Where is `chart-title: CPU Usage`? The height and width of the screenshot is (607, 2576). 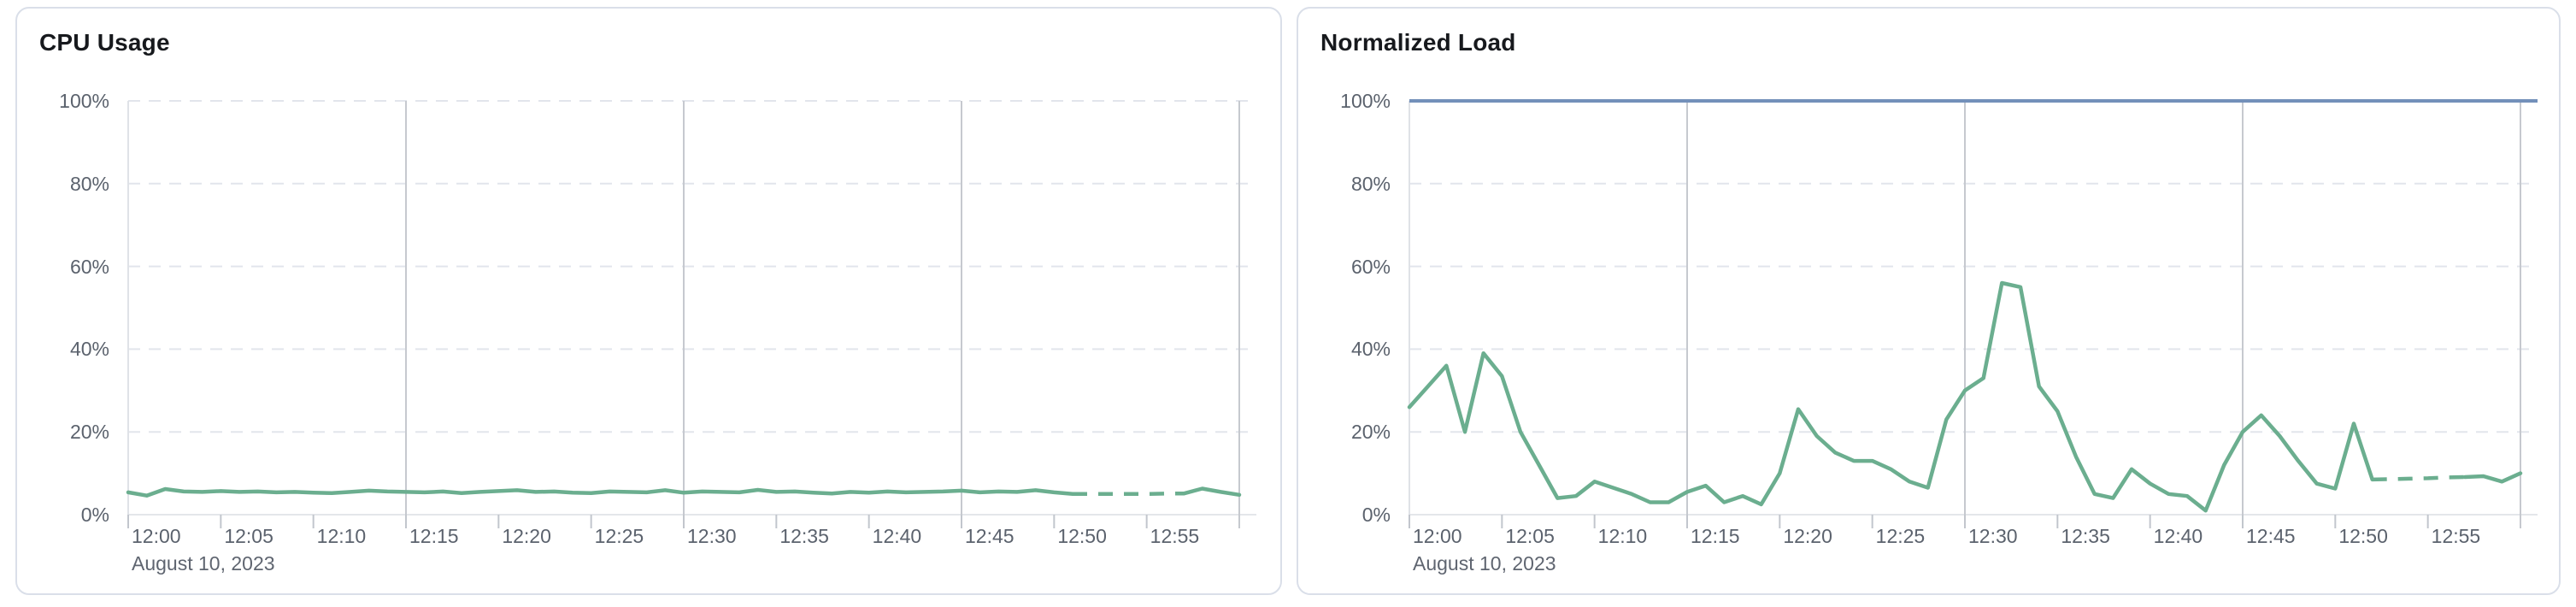
chart-title: CPU Usage is located at coordinates (104, 42).